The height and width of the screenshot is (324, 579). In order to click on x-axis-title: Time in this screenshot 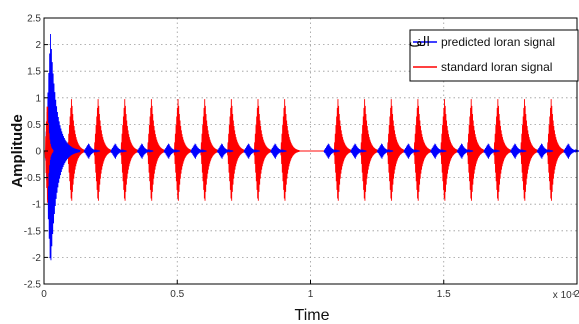, I will do `click(312, 315)`.